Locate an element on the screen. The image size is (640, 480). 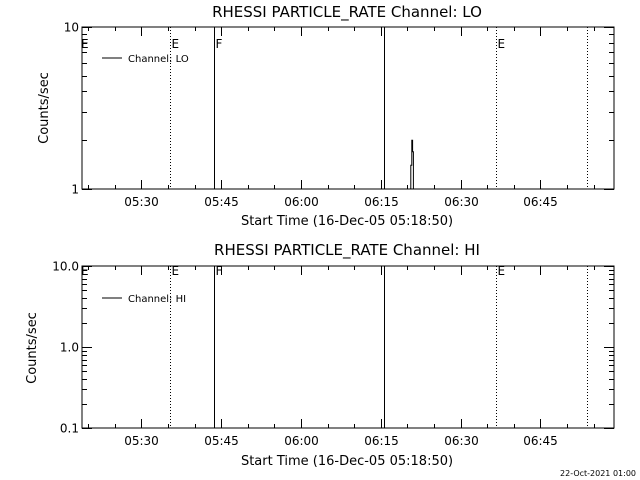
panel-hi-x-tick-label-1: 05:45 is located at coordinates (221, 441).